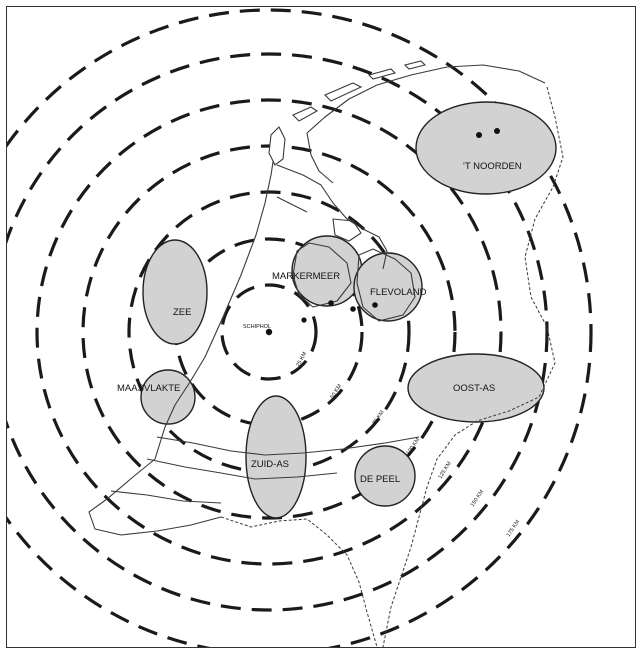 This screenshot has width=641, height=654. What do you see at coordinates (182, 312) in the screenshot?
I see `label-zee: ZEE` at bounding box center [182, 312].